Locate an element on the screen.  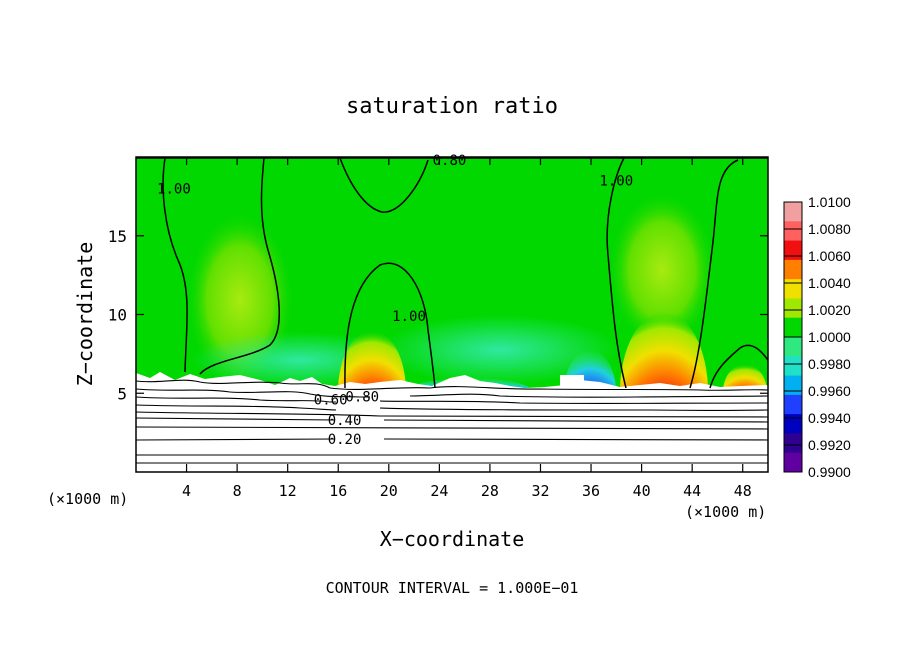
contour-line-100-west is located at coordinates (175, 265).